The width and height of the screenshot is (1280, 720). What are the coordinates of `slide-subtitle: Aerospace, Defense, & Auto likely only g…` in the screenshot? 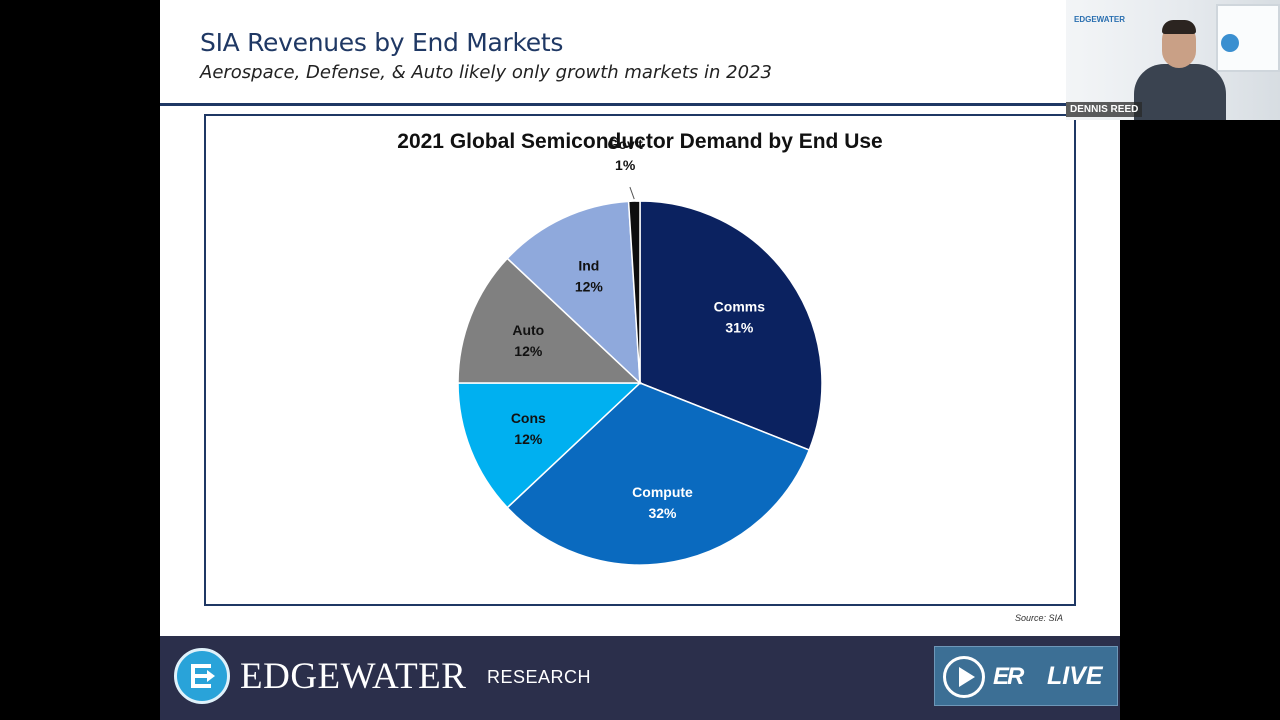 It's located at (486, 72).